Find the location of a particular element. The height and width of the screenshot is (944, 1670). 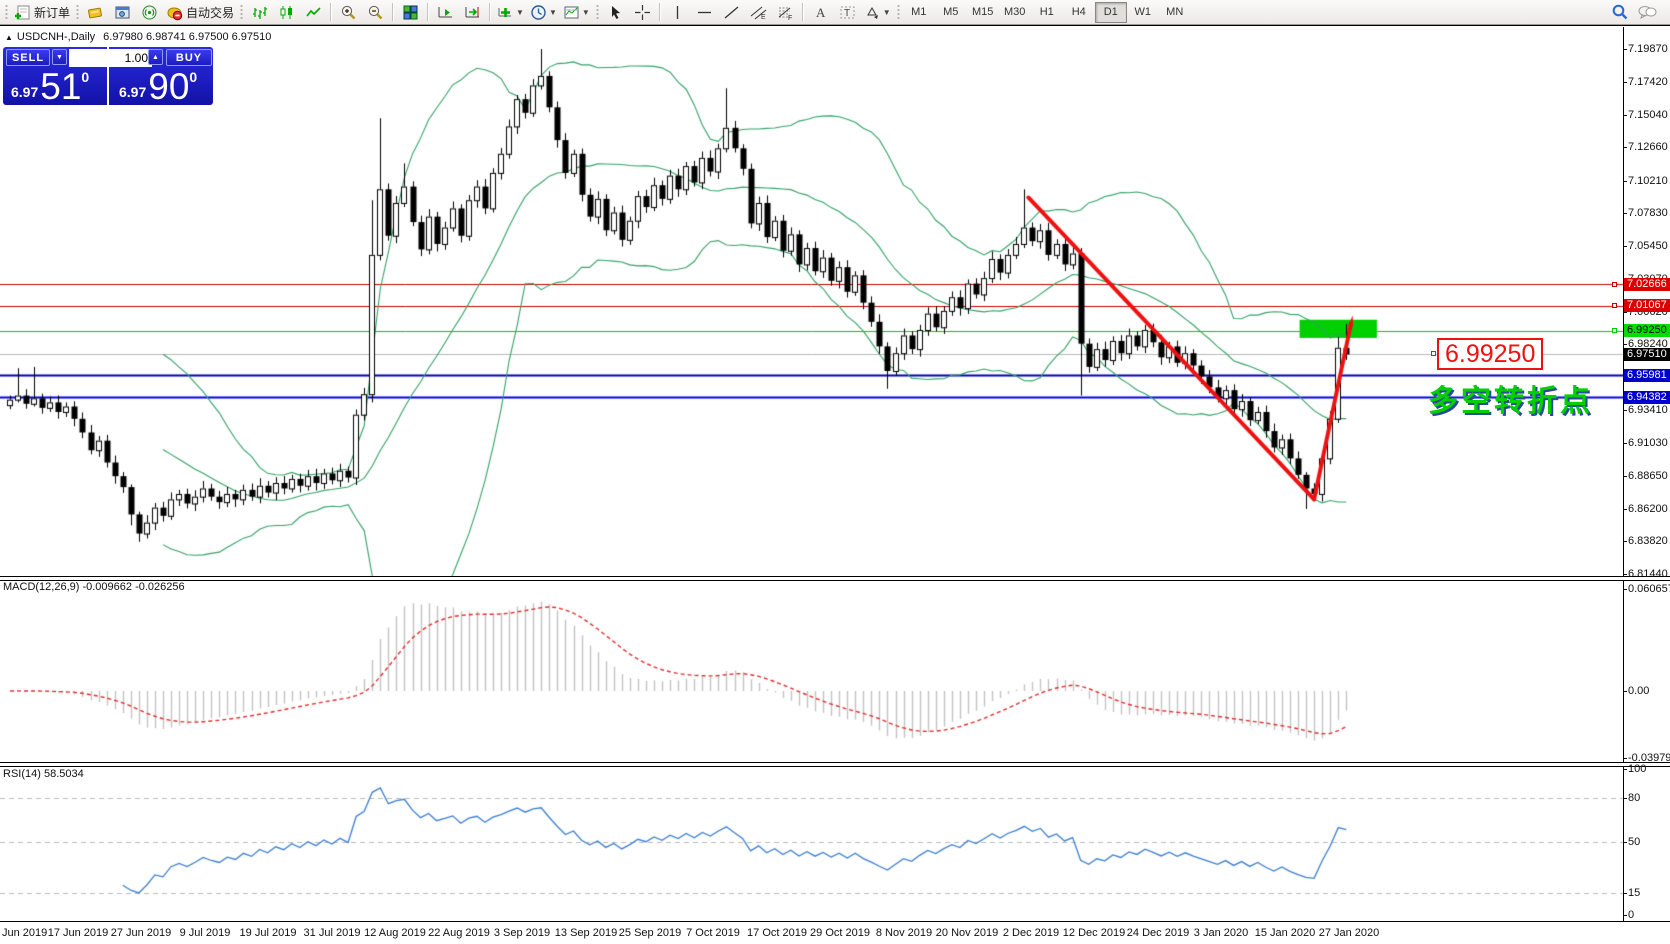

price-tick-label: 7.17420 is located at coordinates (1648, 82).